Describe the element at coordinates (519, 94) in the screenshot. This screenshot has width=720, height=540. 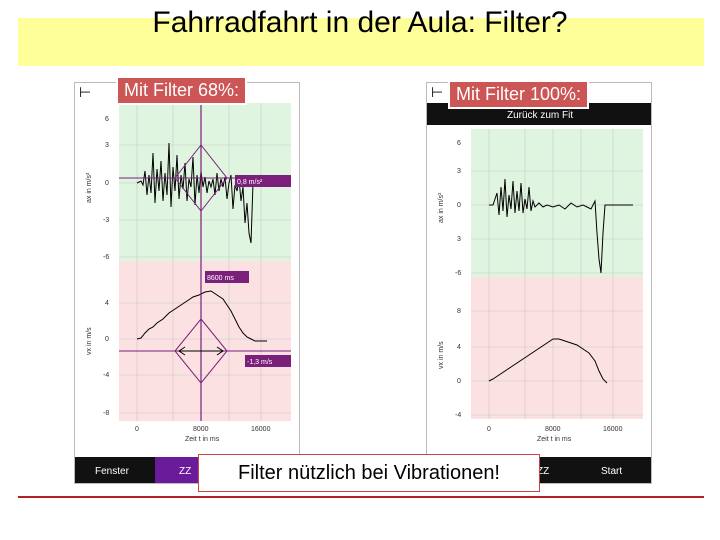
I see `label-right: Mit Filter 100%:` at that location.